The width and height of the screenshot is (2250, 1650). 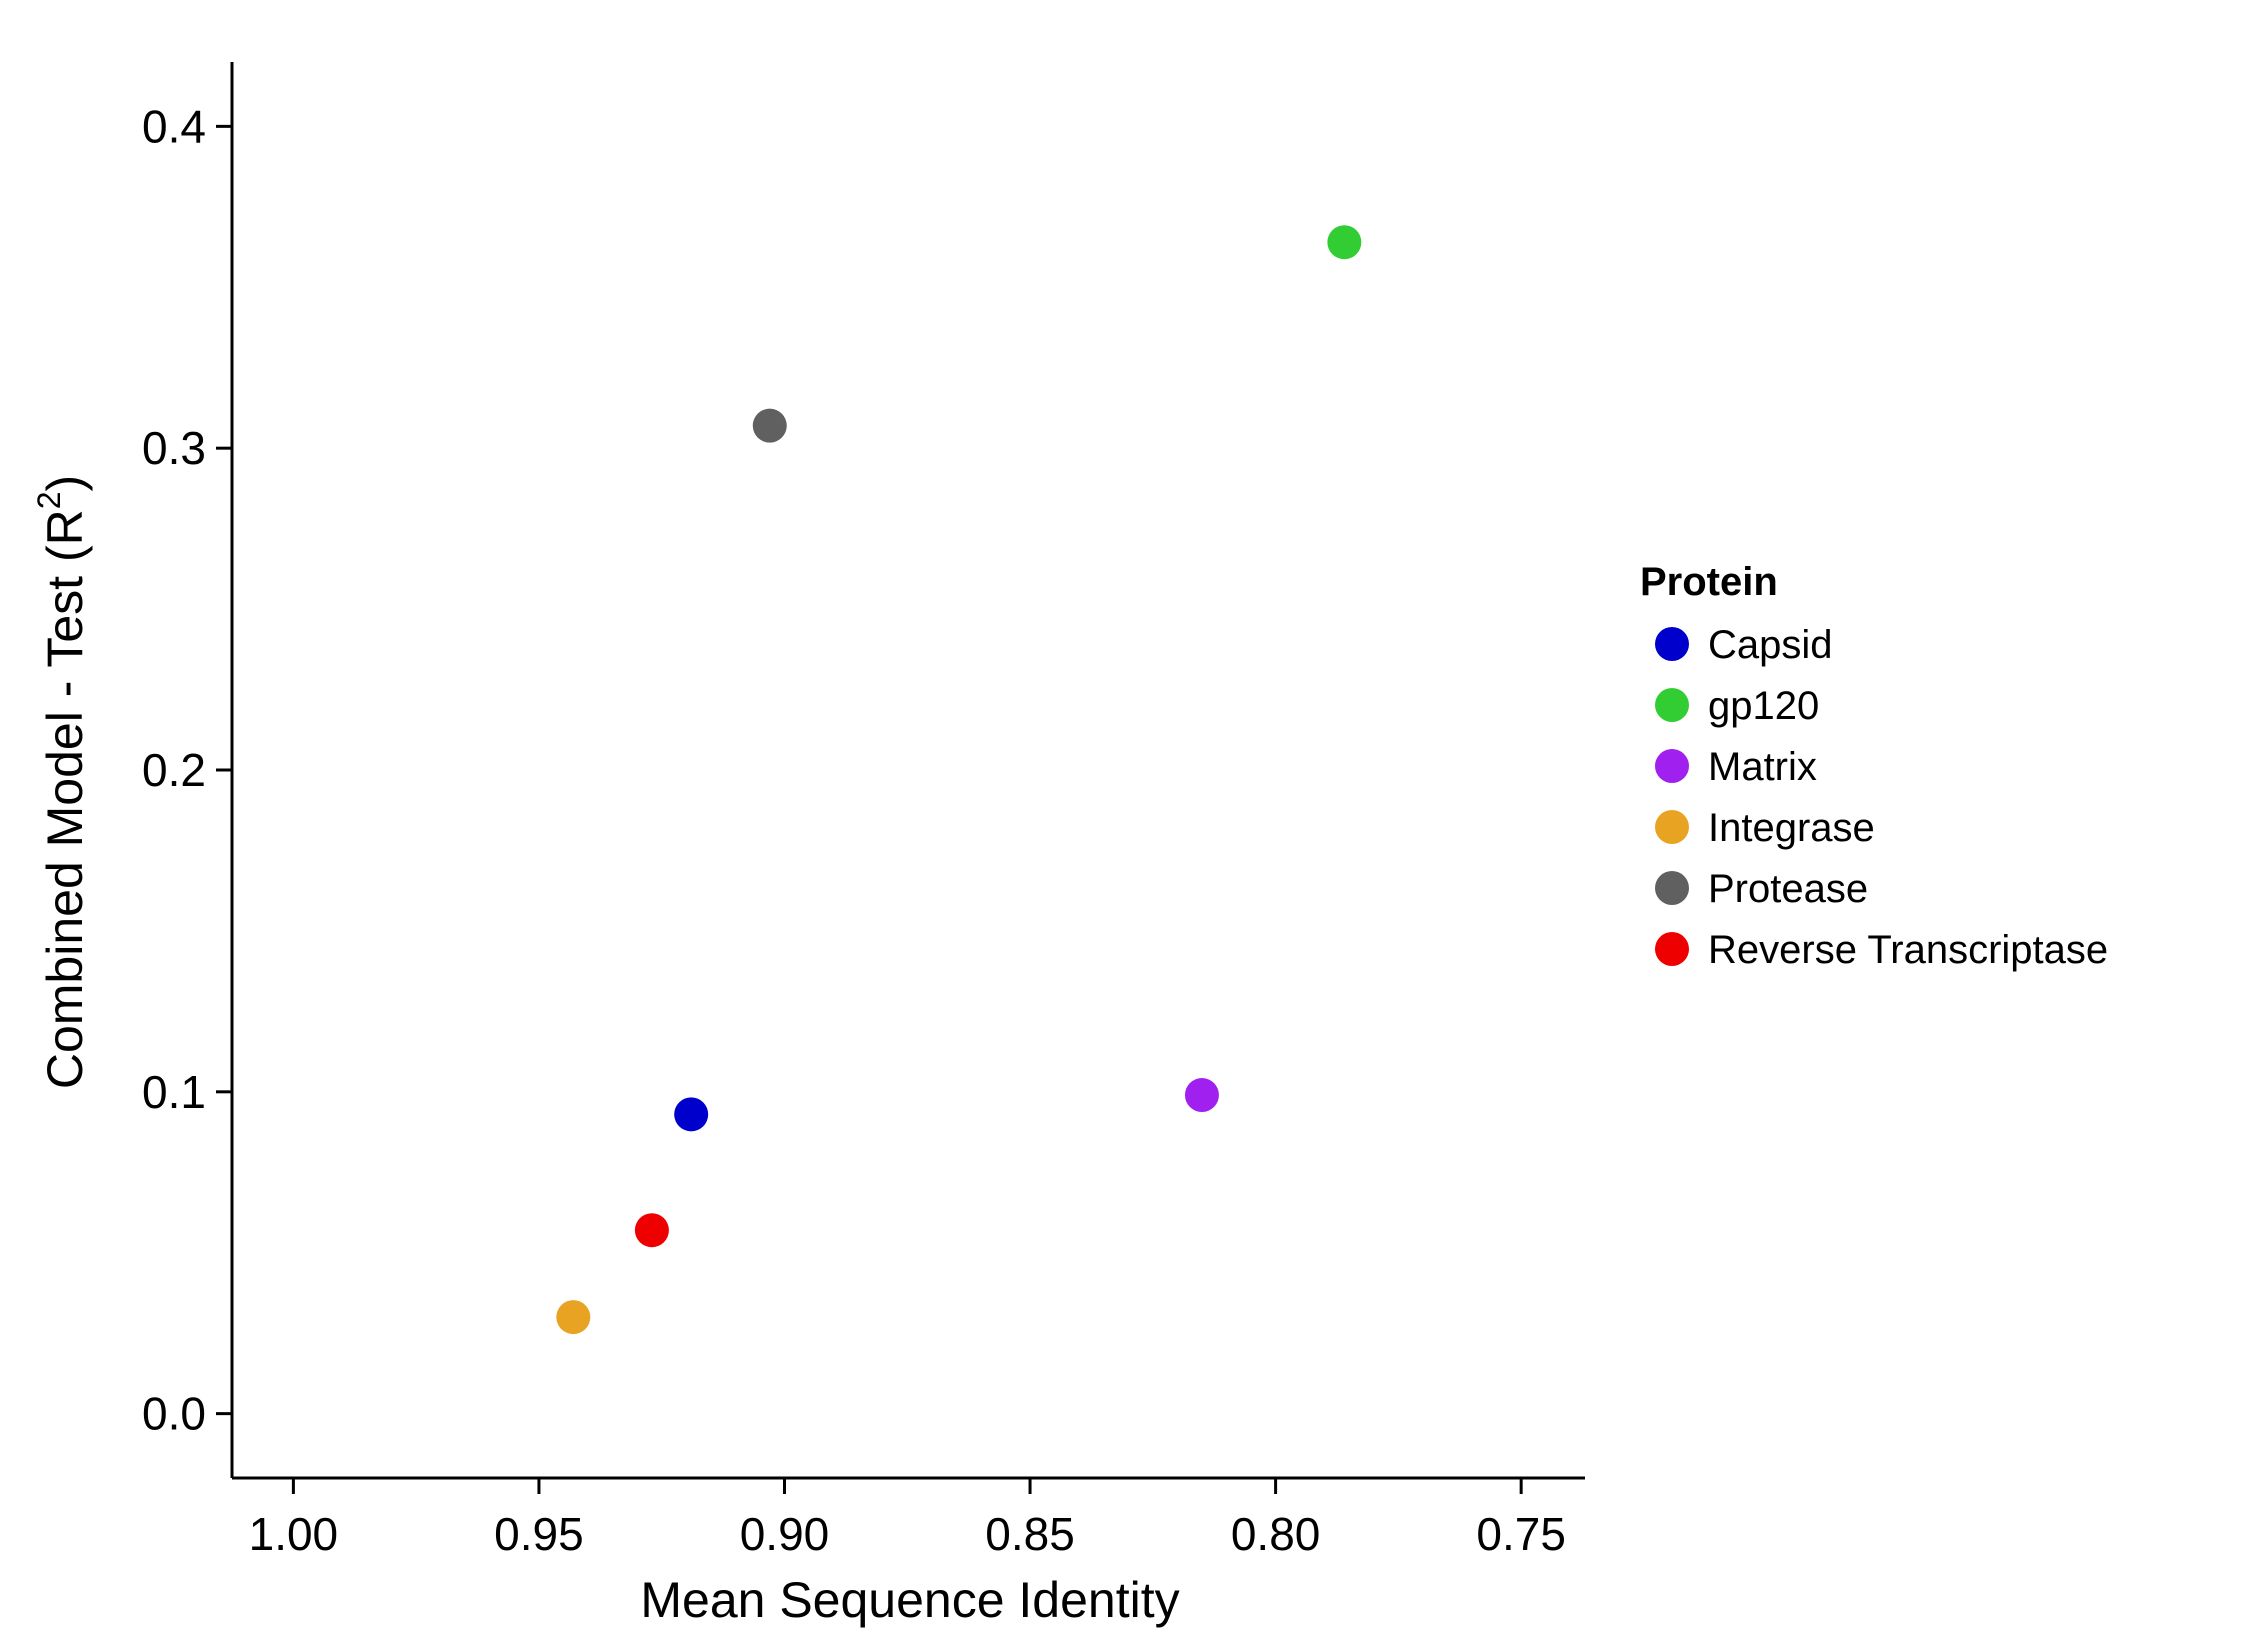 What do you see at coordinates (1763, 706) in the screenshot?
I see `legend-label: gp120` at bounding box center [1763, 706].